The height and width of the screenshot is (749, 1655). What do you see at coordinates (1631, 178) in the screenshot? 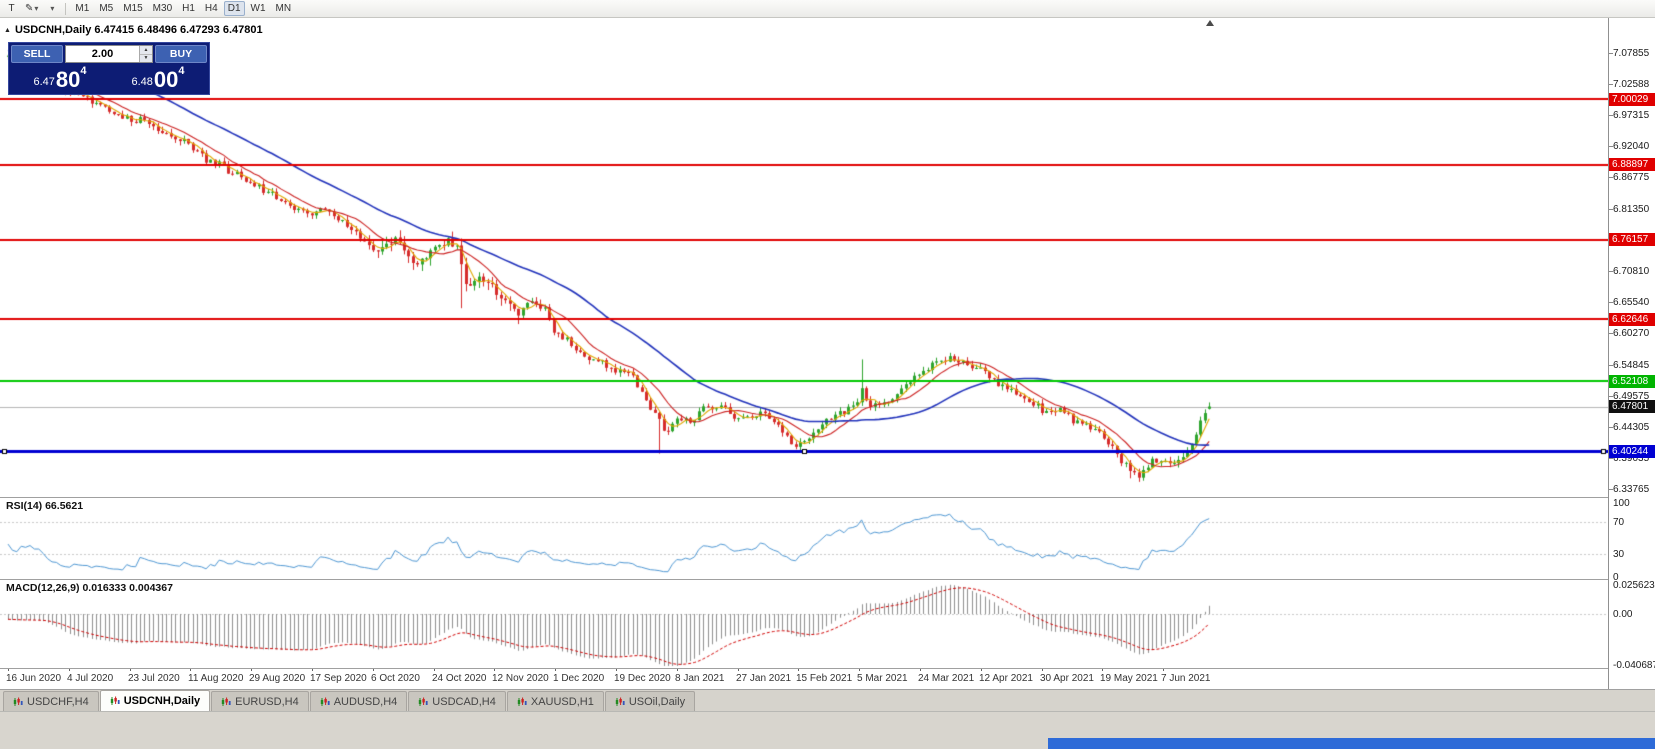
I see `price-axis-label: 6.86775` at bounding box center [1631, 178].